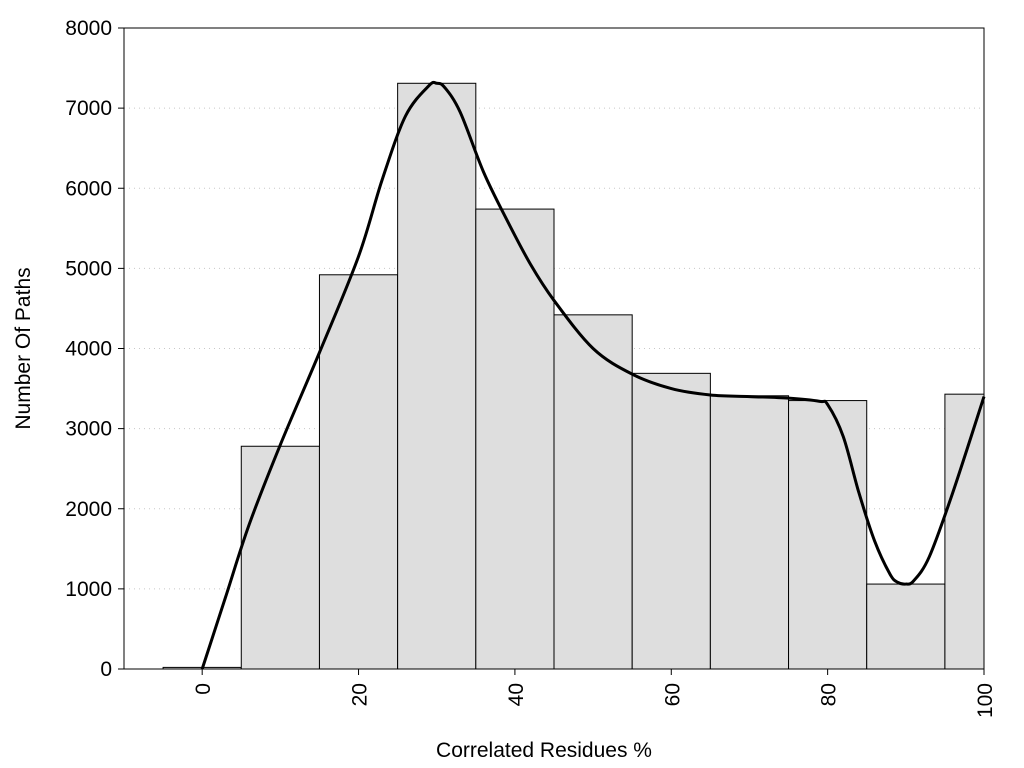  Describe the element at coordinates (88, 188) in the screenshot. I see `y-tick-label: 6000` at that location.